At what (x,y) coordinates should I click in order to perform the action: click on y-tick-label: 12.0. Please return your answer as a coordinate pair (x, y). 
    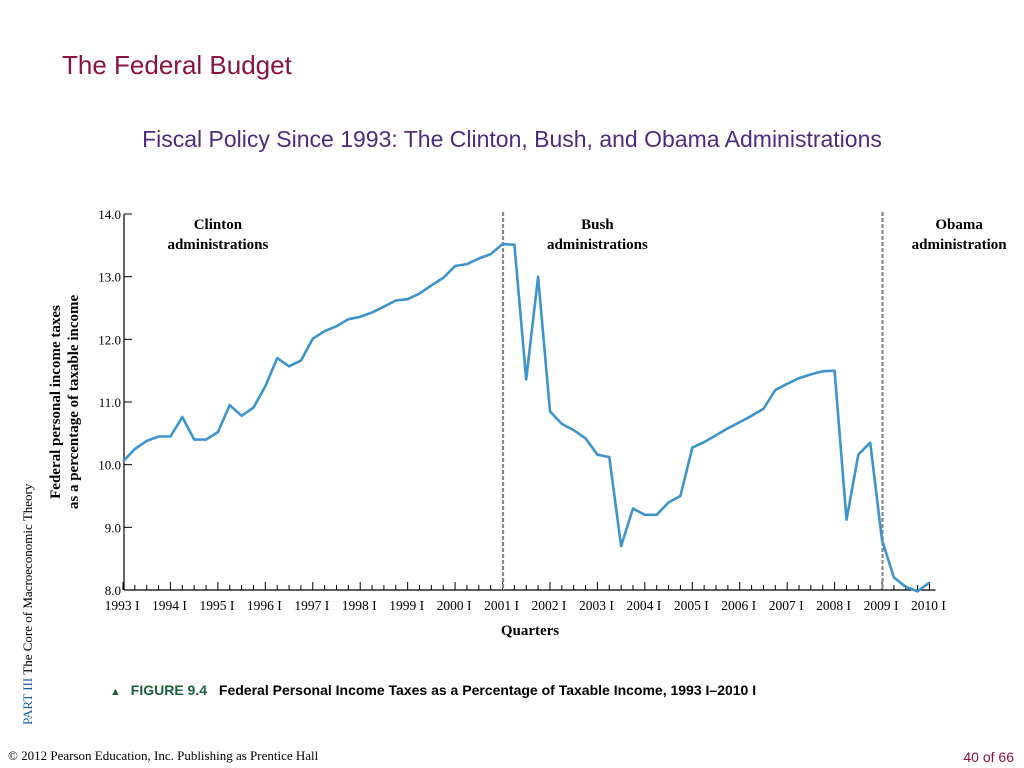
    Looking at the image, I should click on (109, 339).